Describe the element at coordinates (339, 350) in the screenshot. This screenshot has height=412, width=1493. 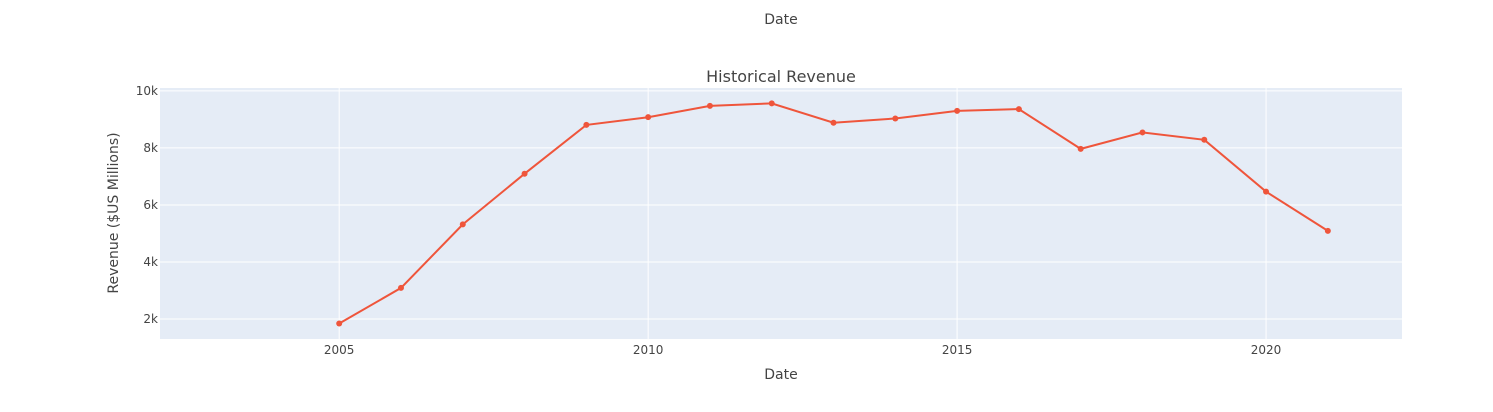
I see `x-tick-label: 2005` at that location.